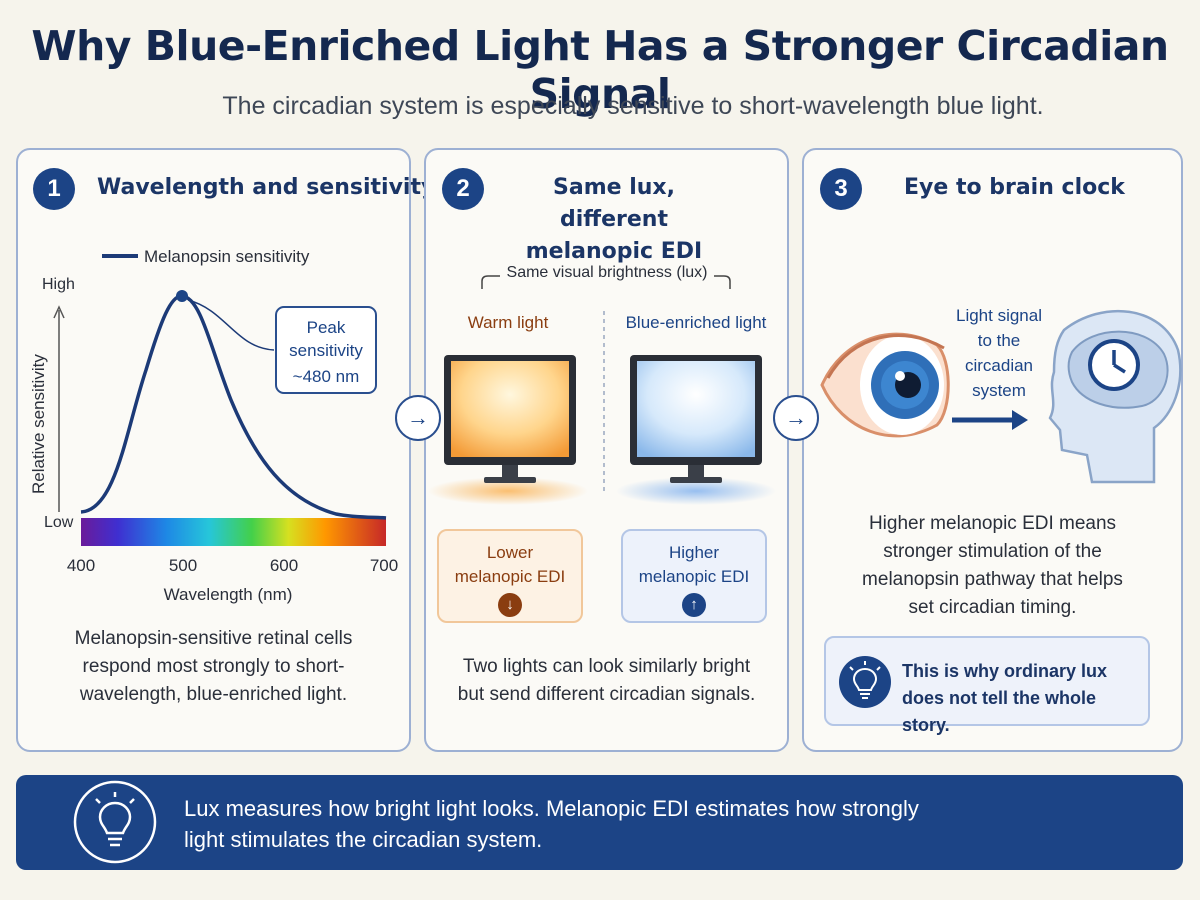 Image resolution: width=1200 pixels, height=900 pixels. What do you see at coordinates (510, 576) in the screenshot?
I see `lower-edi-box: Lower melanopic EDI ↓` at bounding box center [510, 576].